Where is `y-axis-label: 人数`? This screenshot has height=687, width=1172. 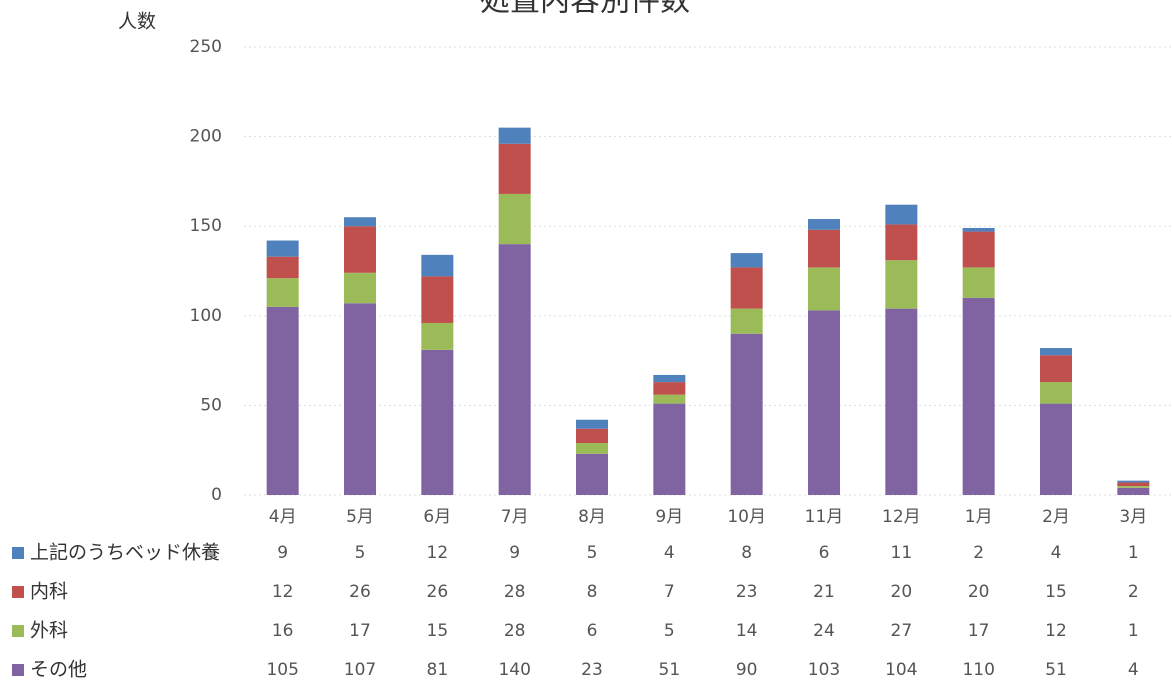 y-axis-label: 人数 is located at coordinates (137, 22).